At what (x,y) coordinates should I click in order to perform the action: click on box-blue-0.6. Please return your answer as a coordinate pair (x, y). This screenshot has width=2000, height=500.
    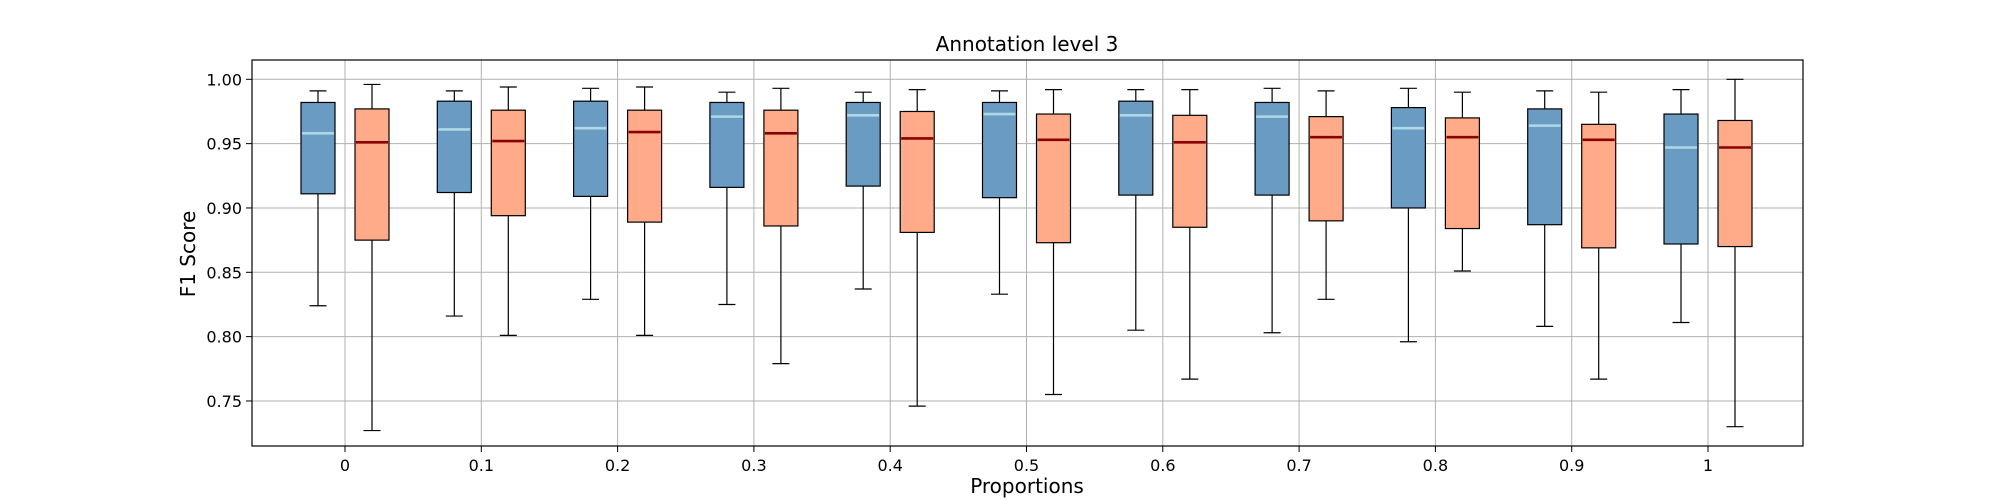
    Looking at the image, I should click on (1136, 209).